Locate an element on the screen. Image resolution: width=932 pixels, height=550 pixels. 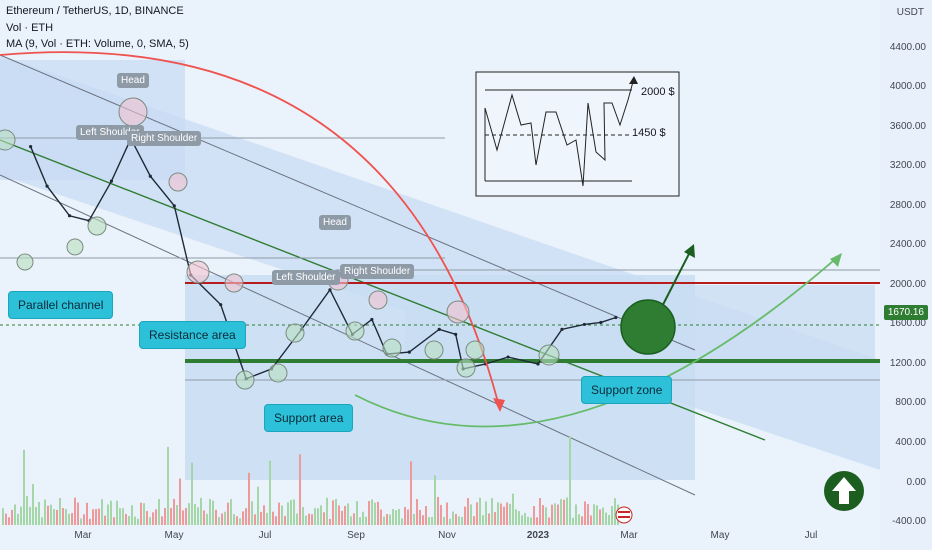
inset-box is located at coordinates (577, 134).